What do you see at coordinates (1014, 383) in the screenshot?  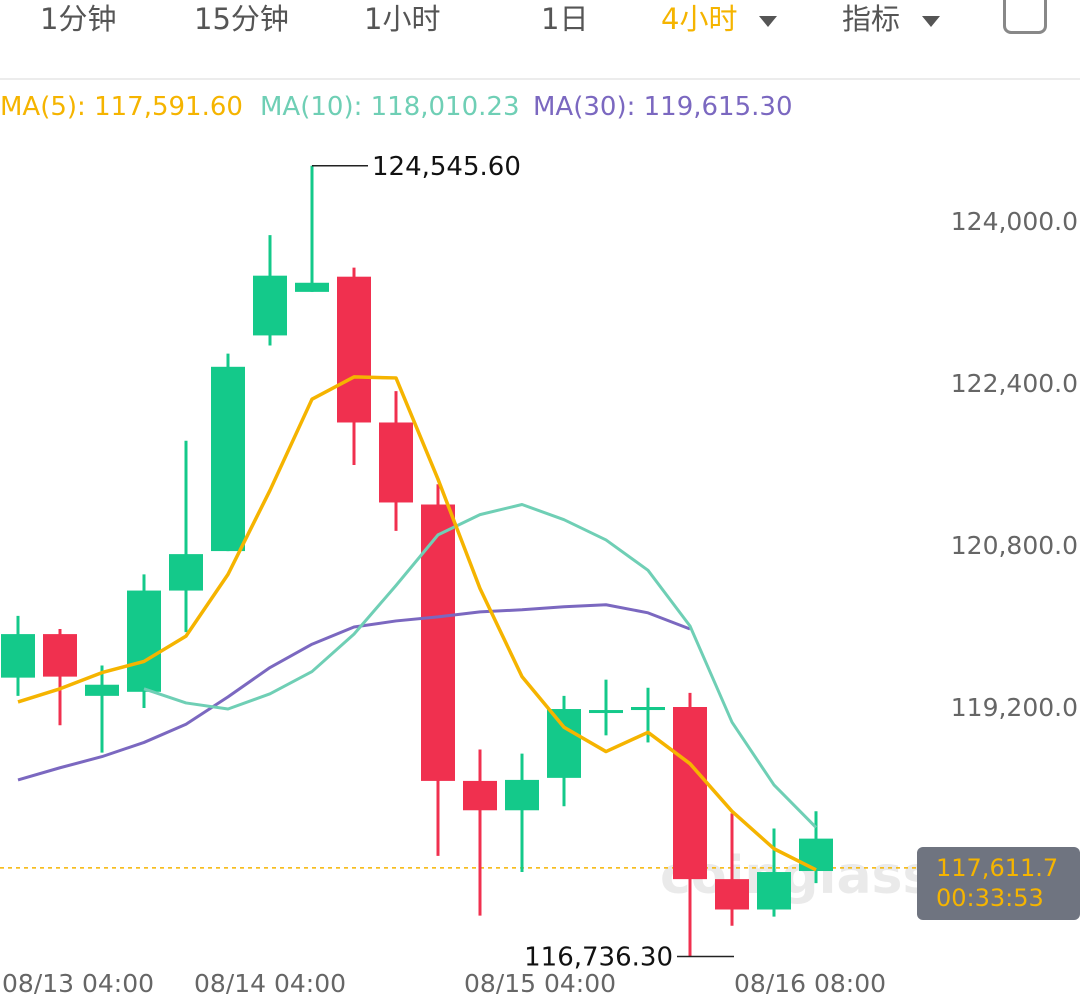 I see `y-tick-label: 122,400.0` at bounding box center [1014, 383].